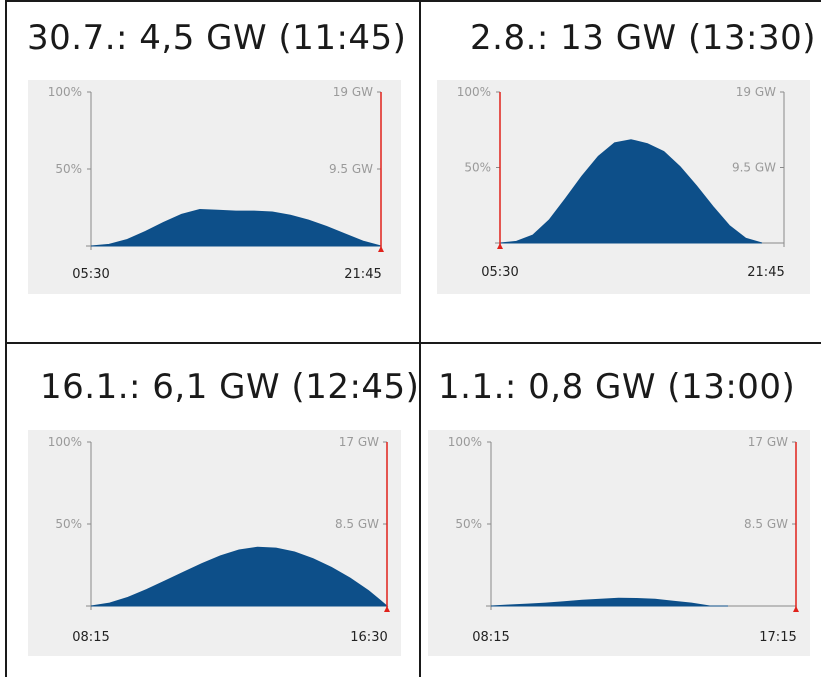 This screenshot has width=821, height=677. Describe the element at coordinates (643, 38) in the screenshot. I see `chart-title: 2.8.: 13 GW (13:30)` at that location.